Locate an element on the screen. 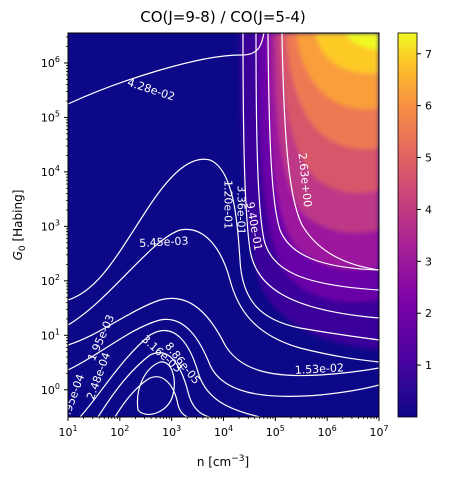 The width and height of the screenshot is (466, 481). x-tick-label: 10⁴ is located at coordinates (223, 431).